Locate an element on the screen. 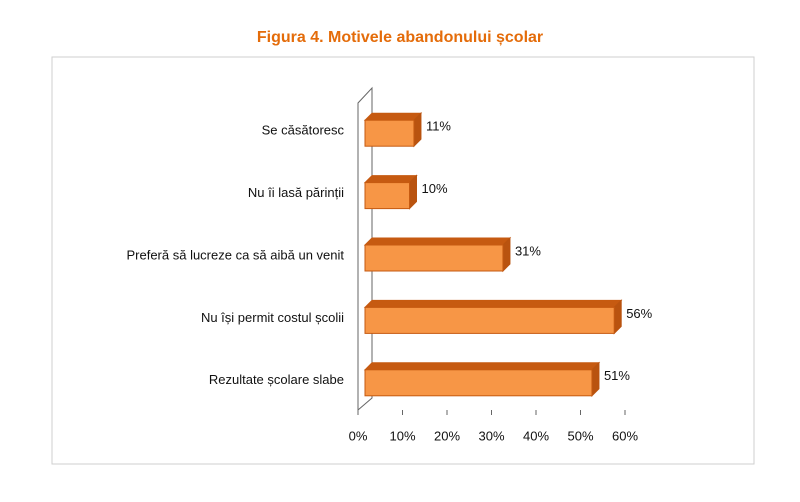 Image resolution: width=800 pixels, height=502 pixels. x-tick-label: 60% is located at coordinates (625, 435).